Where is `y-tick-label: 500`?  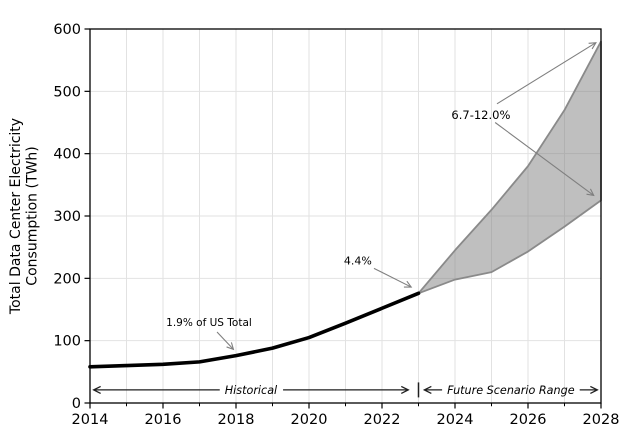 y-tick-label: 500 is located at coordinates (67, 92).